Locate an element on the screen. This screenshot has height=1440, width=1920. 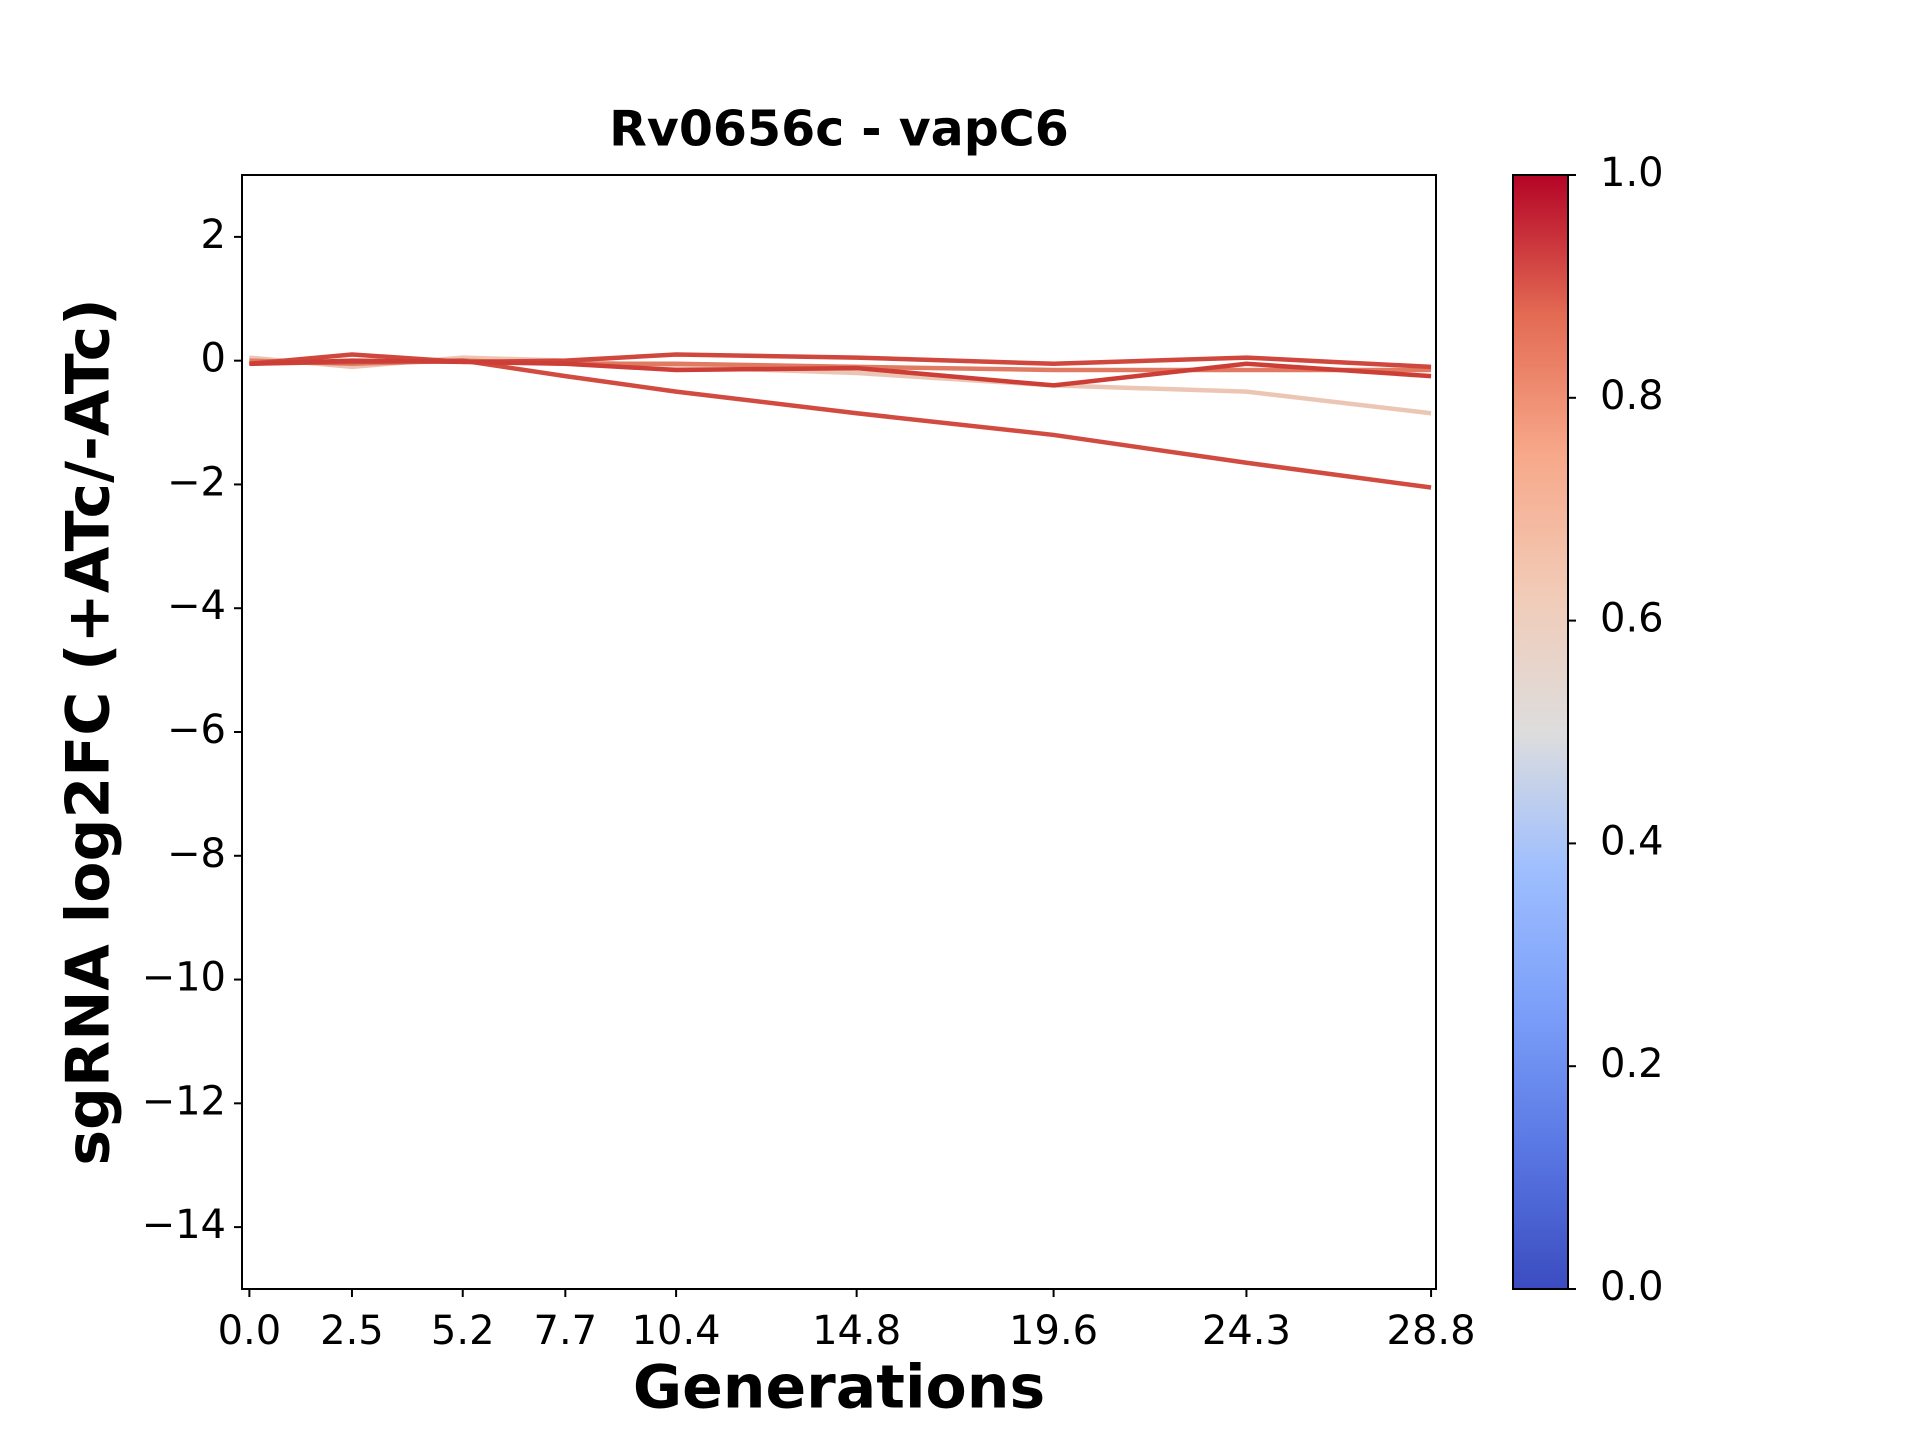
colorbar is located at coordinates (1540, 732).